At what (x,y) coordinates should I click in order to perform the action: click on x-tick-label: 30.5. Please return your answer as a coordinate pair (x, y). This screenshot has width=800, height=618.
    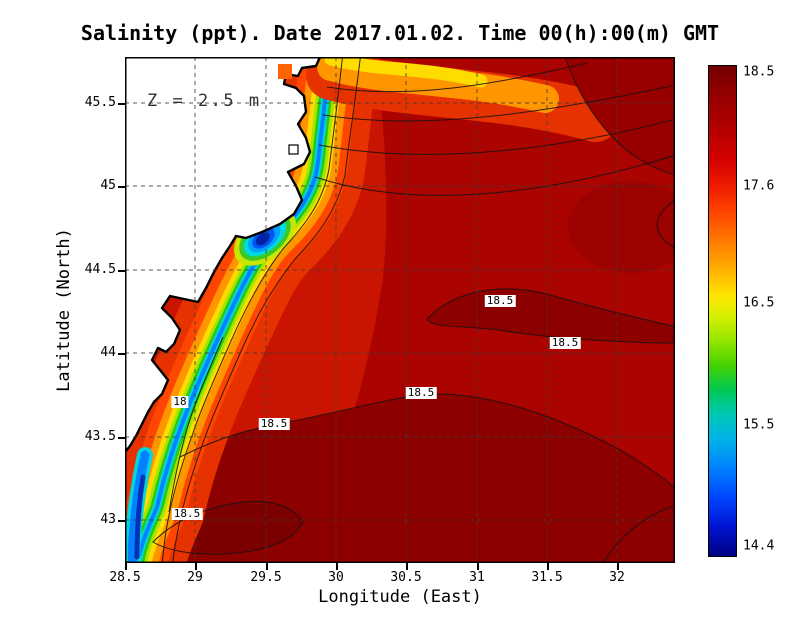
    Looking at the image, I should click on (406, 577).